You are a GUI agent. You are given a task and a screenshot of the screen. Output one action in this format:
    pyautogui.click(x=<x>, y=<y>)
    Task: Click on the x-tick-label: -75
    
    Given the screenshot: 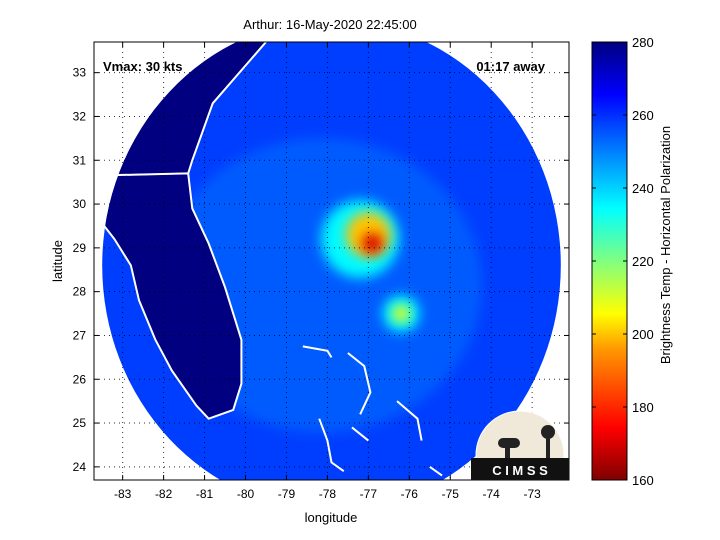 What is the action you would take?
    pyautogui.click(x=451, y=494)
    